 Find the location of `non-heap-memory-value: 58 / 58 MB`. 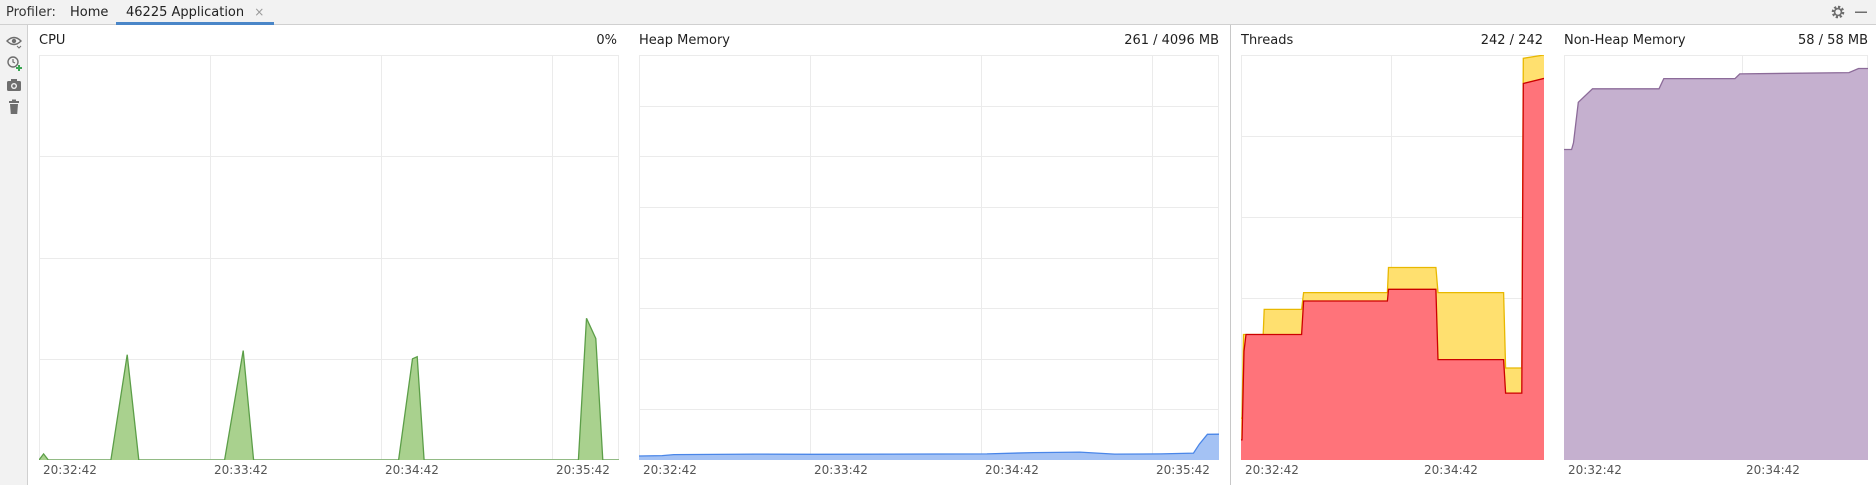

non-heap-memory-value: 58 / 58 MB is located at coordinates (1833, 40).